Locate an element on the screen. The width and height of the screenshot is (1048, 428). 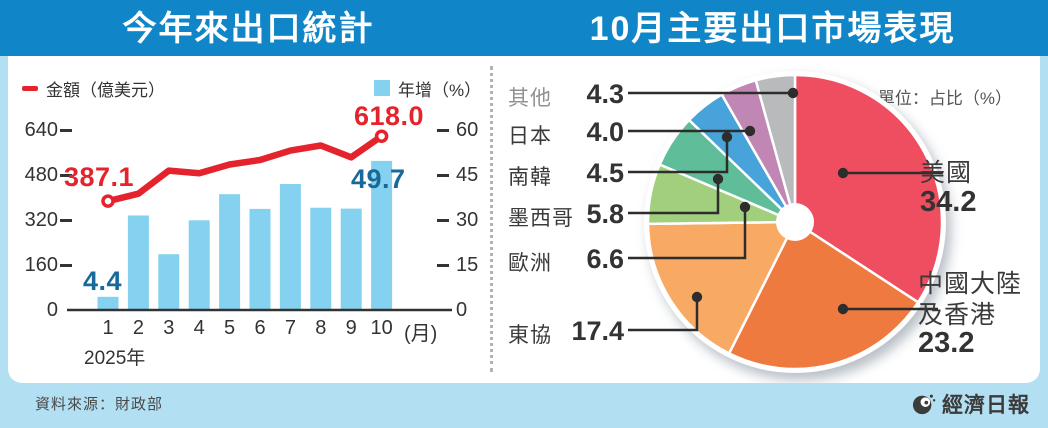
right-axis-tick-0: 0 is located at coordinates (462, 310).